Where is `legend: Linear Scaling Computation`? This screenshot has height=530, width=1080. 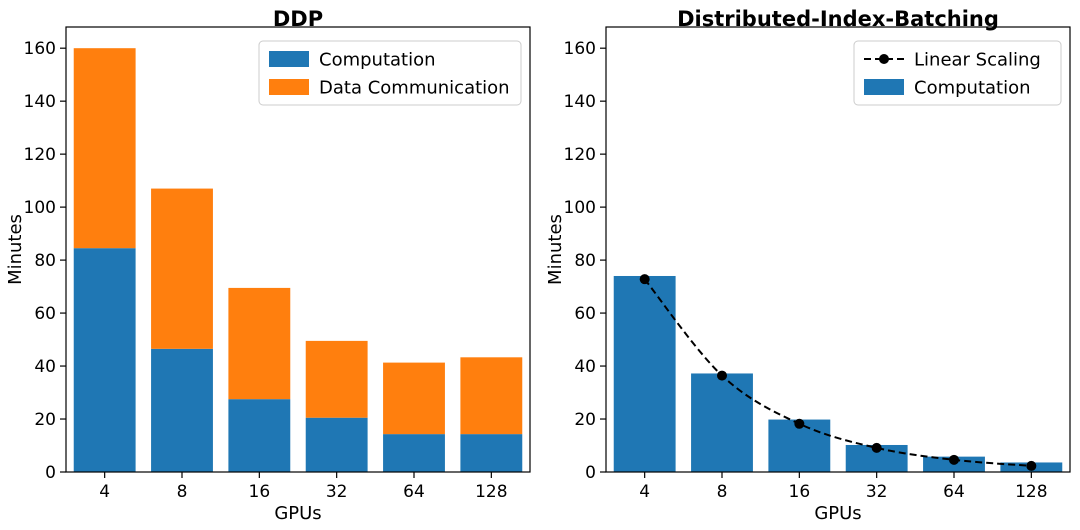
legend: Linear Scaling Computation is located at coordinates (957, 73).